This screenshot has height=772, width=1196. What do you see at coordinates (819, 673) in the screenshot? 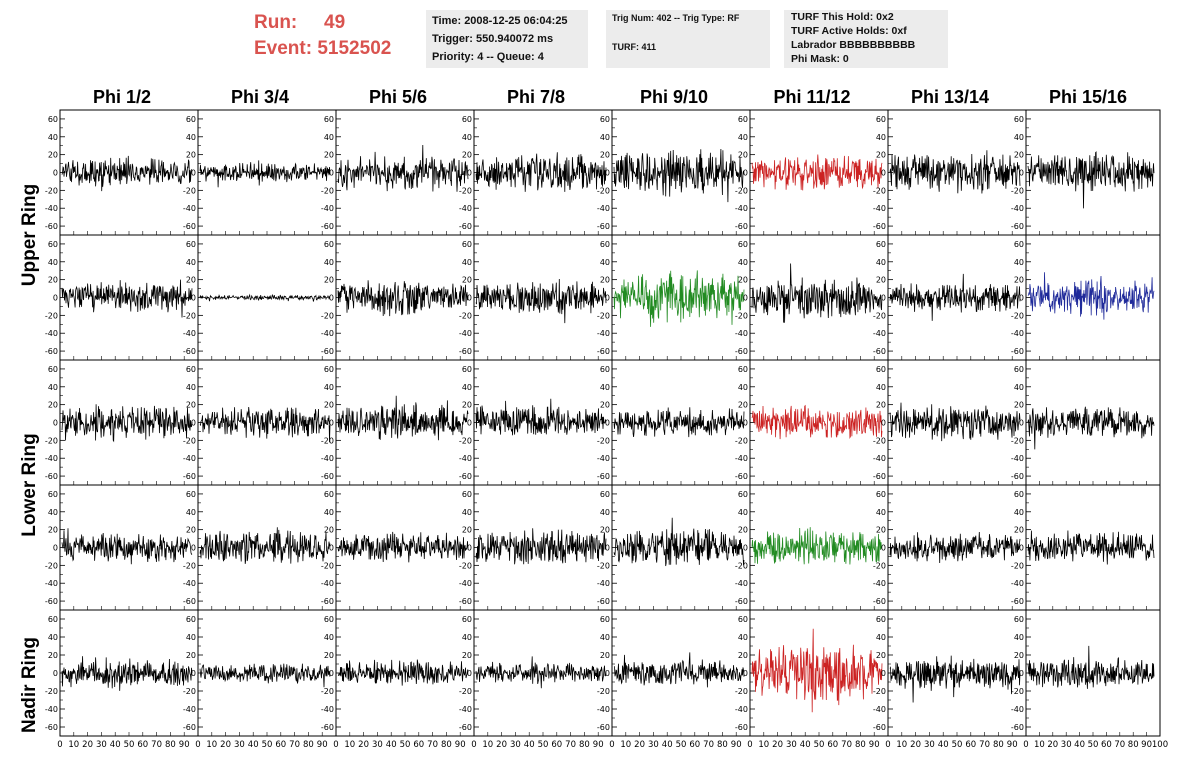
I see `waveform-panel` at bounding box center [819, 673].